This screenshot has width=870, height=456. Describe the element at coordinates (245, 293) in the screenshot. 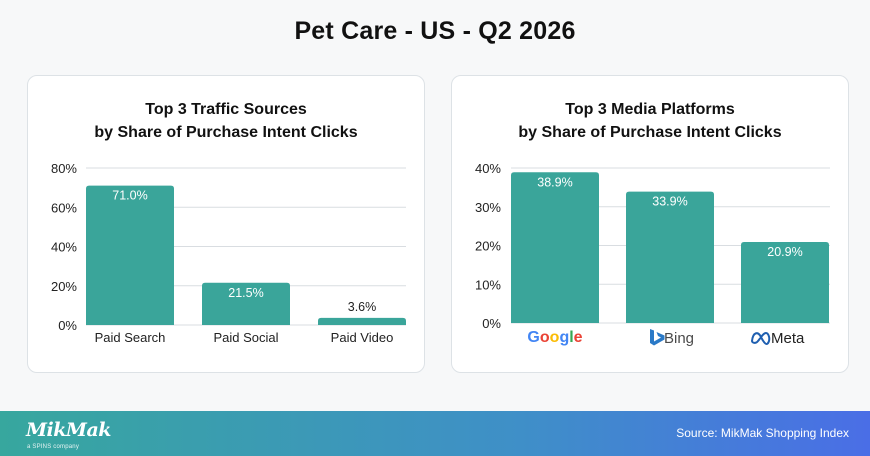

I see `data-label: 21.5%` at that location.